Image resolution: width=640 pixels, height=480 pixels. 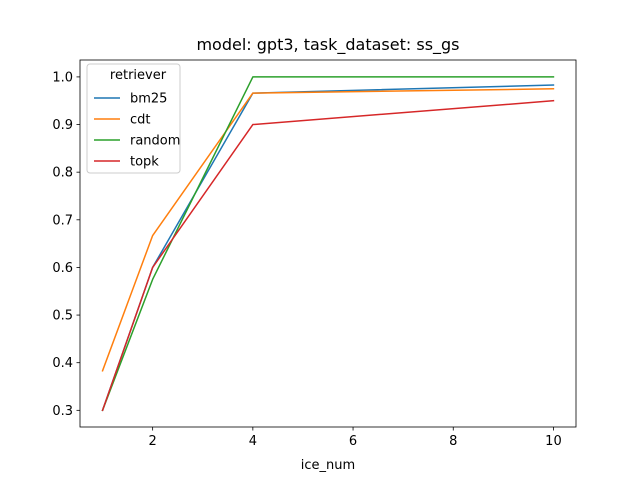 I want to click on x-tick-label: 2, so click(x=153, y=441).